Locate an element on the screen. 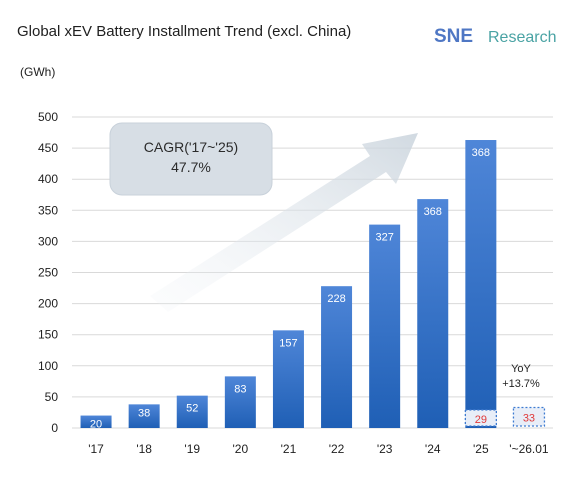 This screenshot has height=479, width=580. bar-value-label: 83 is located at coordinates (240, 389).